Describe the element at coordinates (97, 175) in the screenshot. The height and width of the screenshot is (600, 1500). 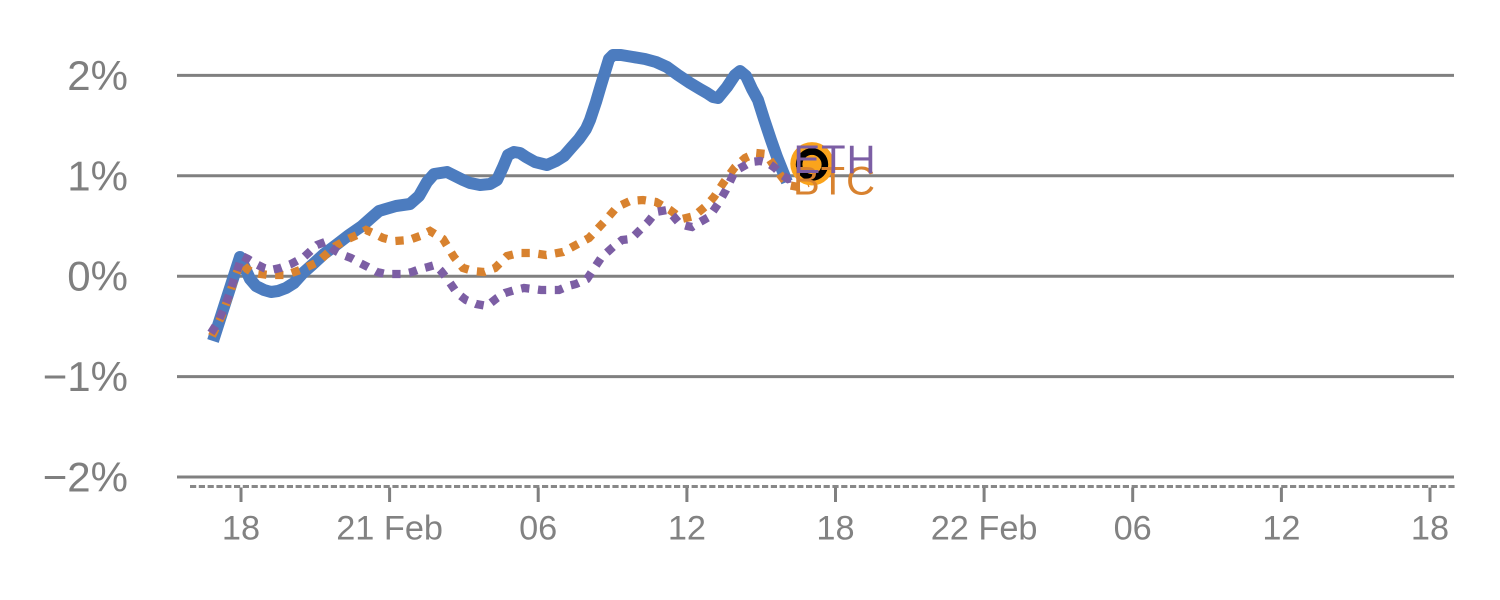
I see `svg-text: 1%` at that location.